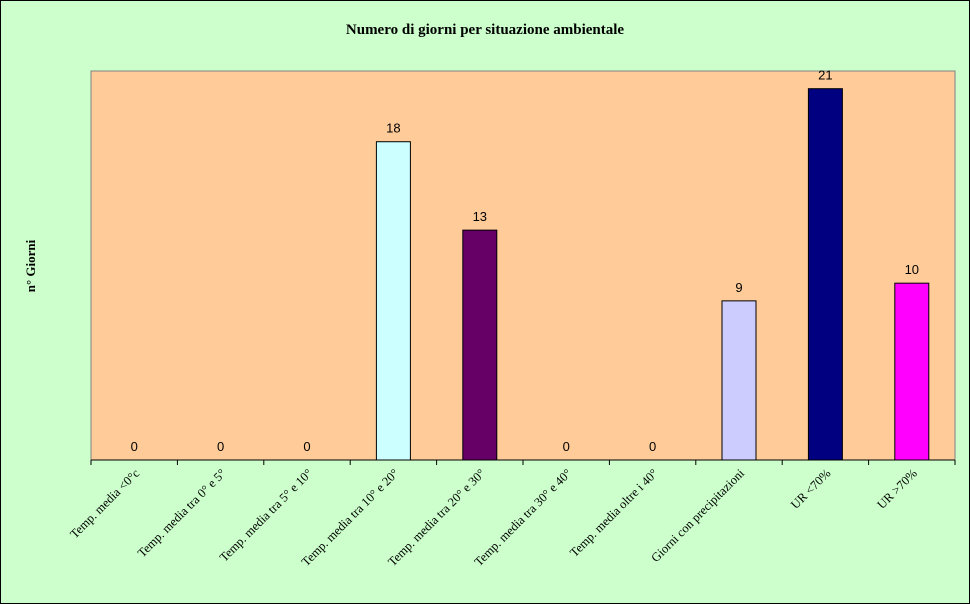  I want to click on x-tick-label: Temp. media tra 20° e 30°, so click(436, 517).